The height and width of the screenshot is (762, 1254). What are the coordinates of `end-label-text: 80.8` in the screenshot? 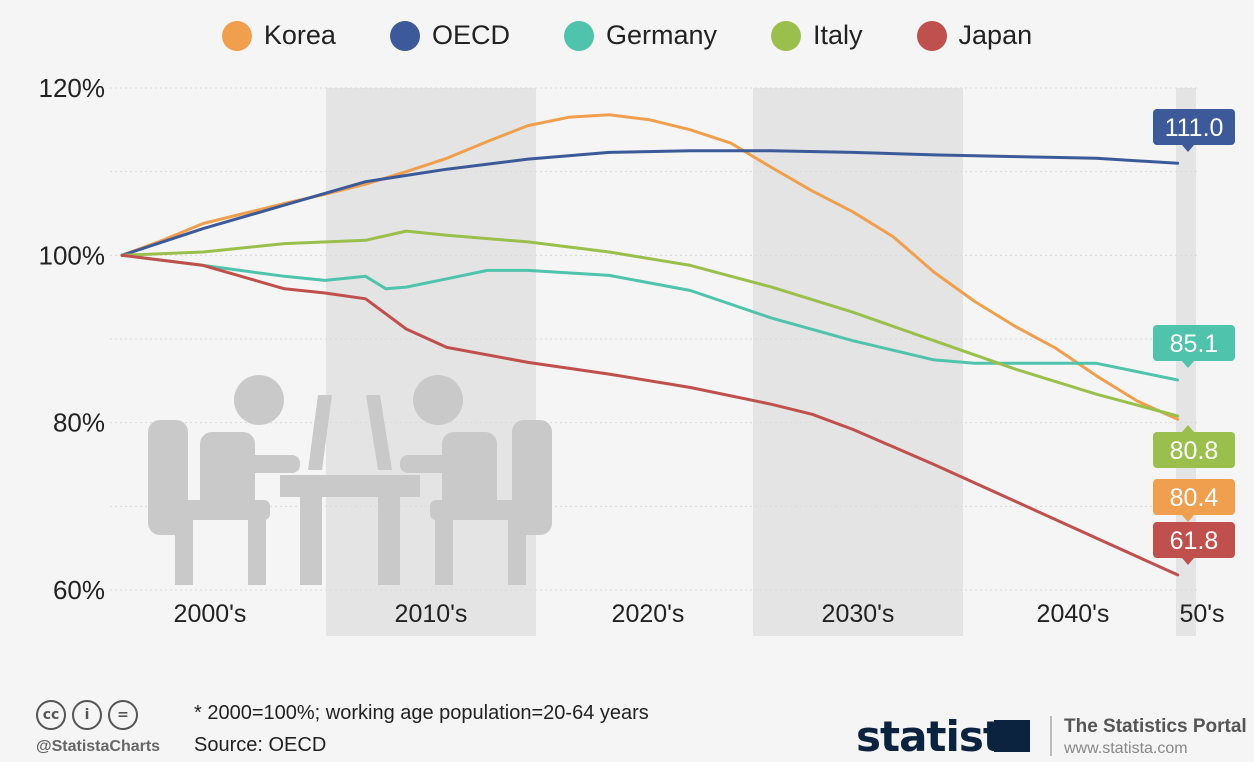 It's located at (1194, 451).